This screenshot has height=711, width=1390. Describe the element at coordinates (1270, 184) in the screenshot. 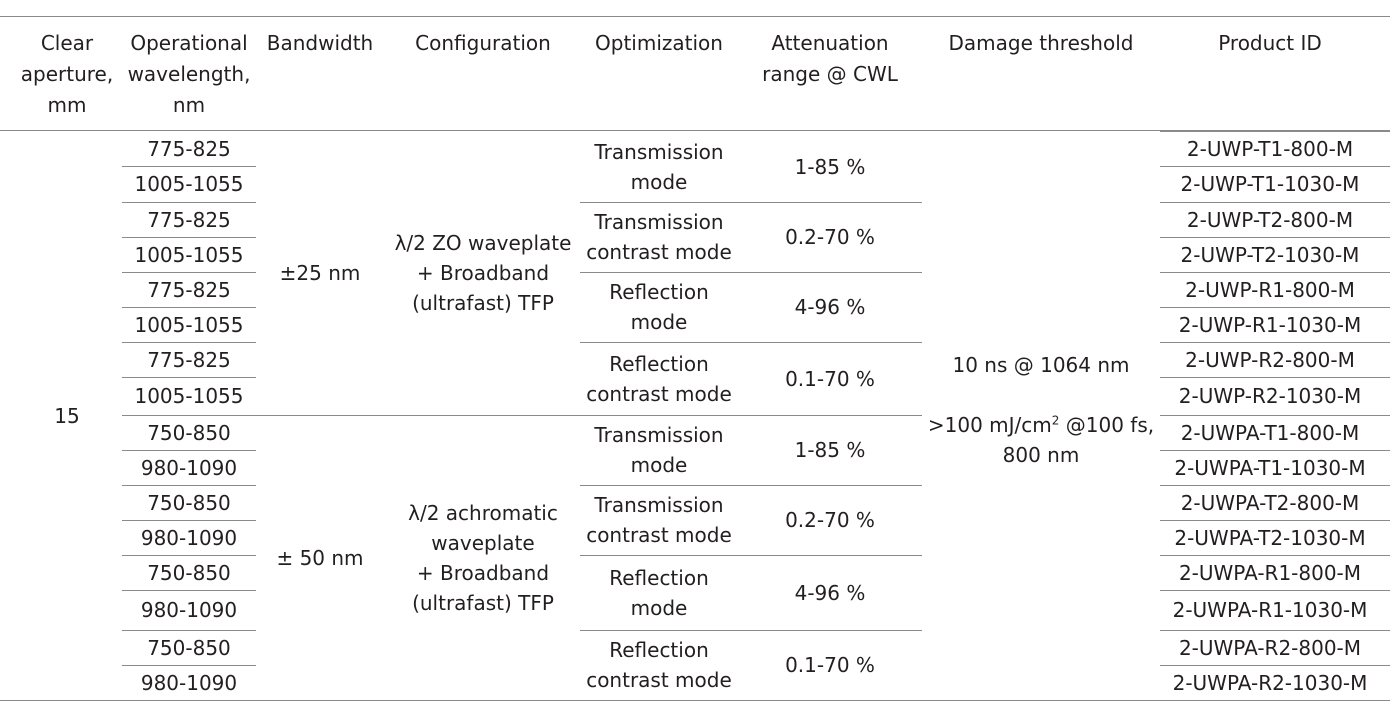

I see `product-id-cell: 2-UWP-T1-1030-M` at that location.